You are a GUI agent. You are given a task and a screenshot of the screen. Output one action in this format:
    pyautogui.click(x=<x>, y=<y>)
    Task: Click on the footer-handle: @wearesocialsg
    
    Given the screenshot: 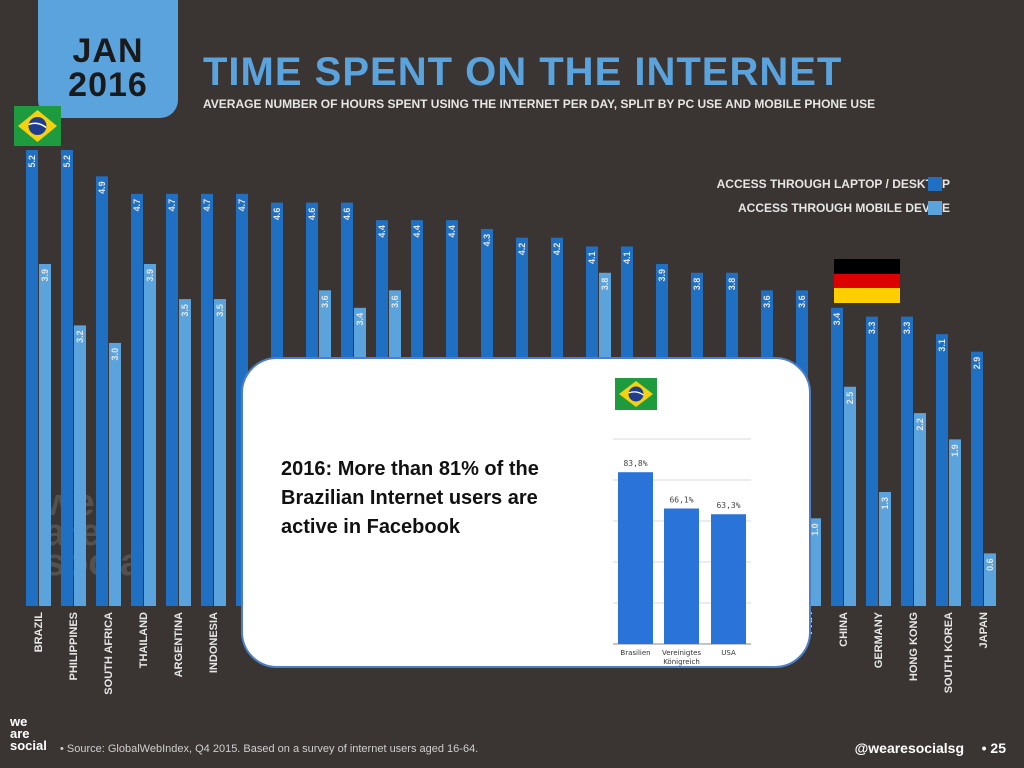 What is the action you would take?
    pyautogui.click(x=909, y=748)
    